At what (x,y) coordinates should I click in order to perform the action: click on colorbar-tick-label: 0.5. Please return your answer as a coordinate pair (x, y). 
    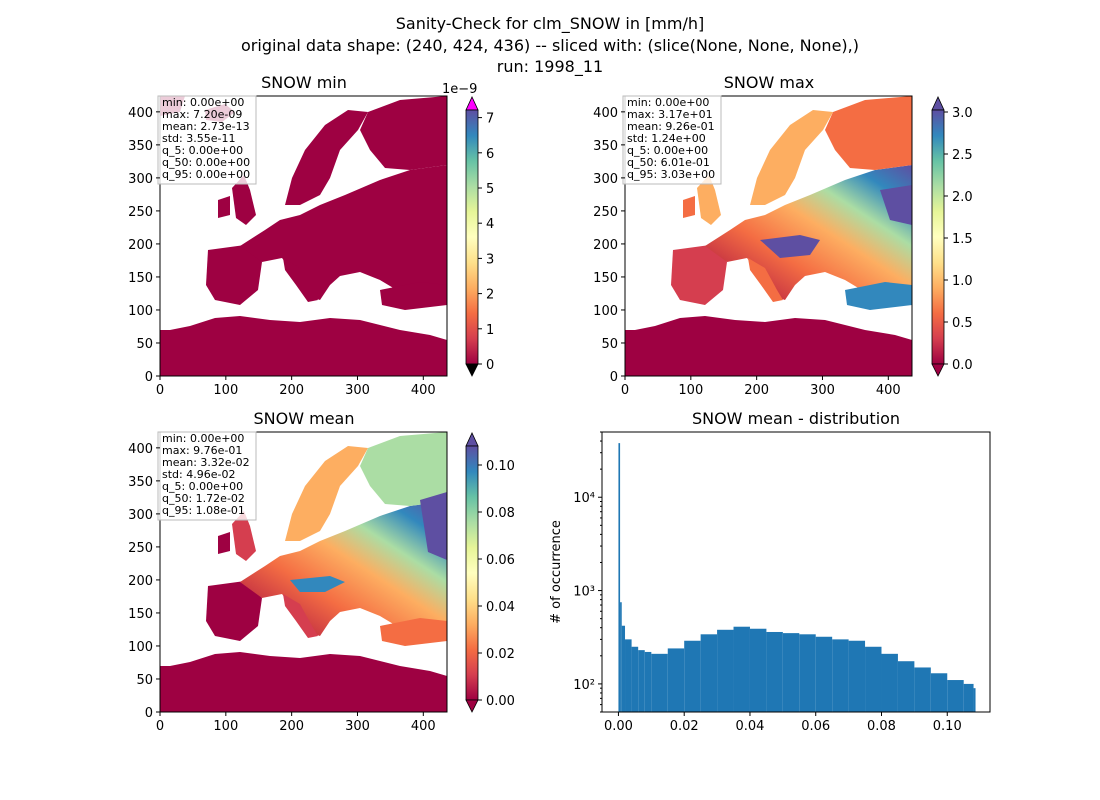
    Looking at the image, I should click on (962, 323).